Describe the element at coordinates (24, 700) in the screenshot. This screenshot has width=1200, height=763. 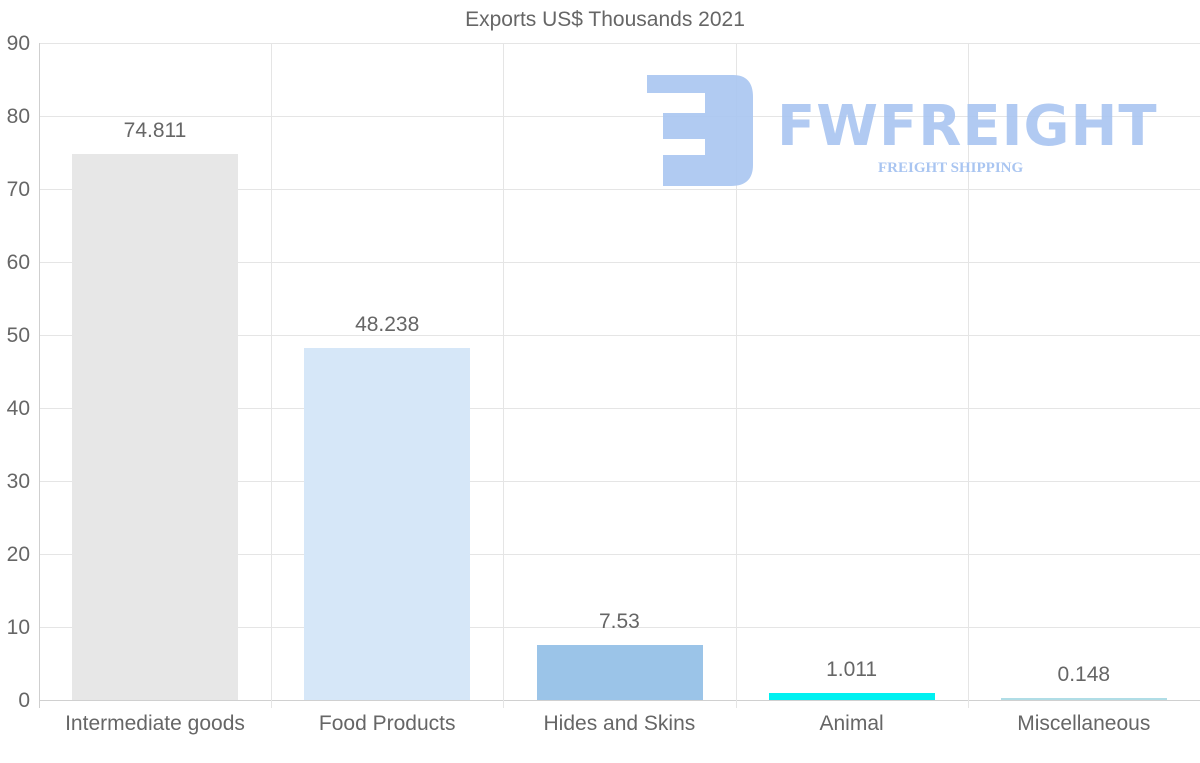
I see `y-tick-label: 0` at that location.